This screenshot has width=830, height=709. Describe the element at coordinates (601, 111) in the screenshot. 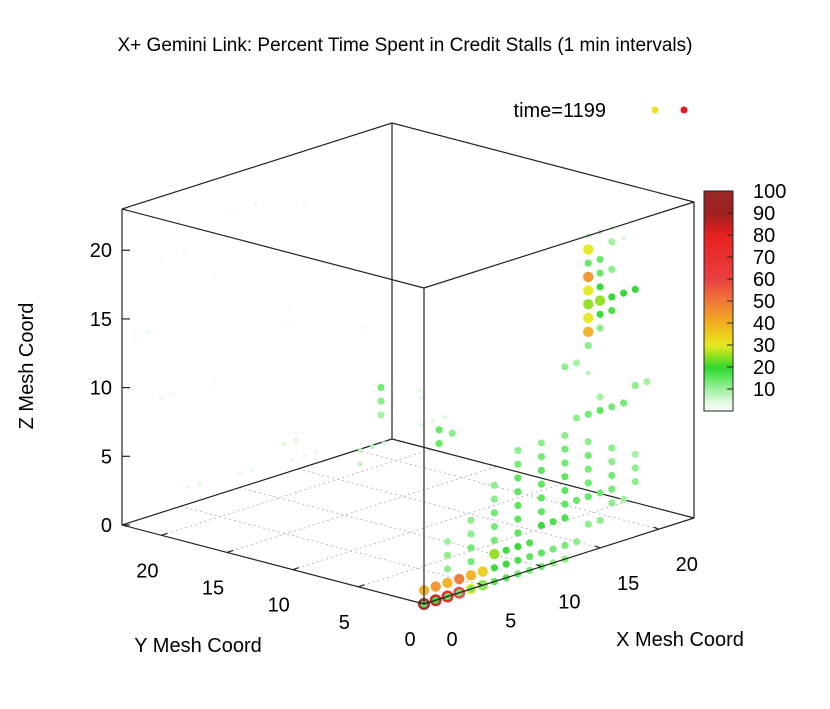

I see `legend: time=1199` at that location.